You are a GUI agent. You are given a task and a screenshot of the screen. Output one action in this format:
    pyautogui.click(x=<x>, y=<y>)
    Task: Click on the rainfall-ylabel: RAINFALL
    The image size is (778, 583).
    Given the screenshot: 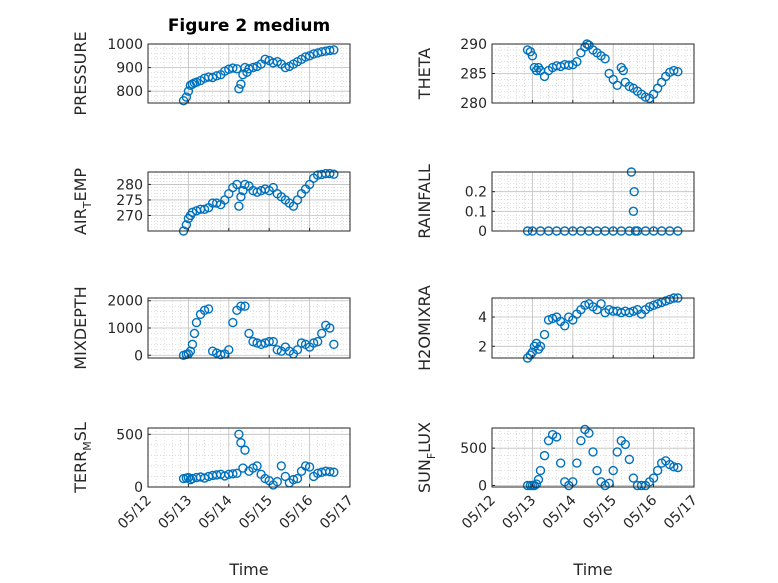 What is the action you would take?
    pyautogui.click(x=424, y=201)
    